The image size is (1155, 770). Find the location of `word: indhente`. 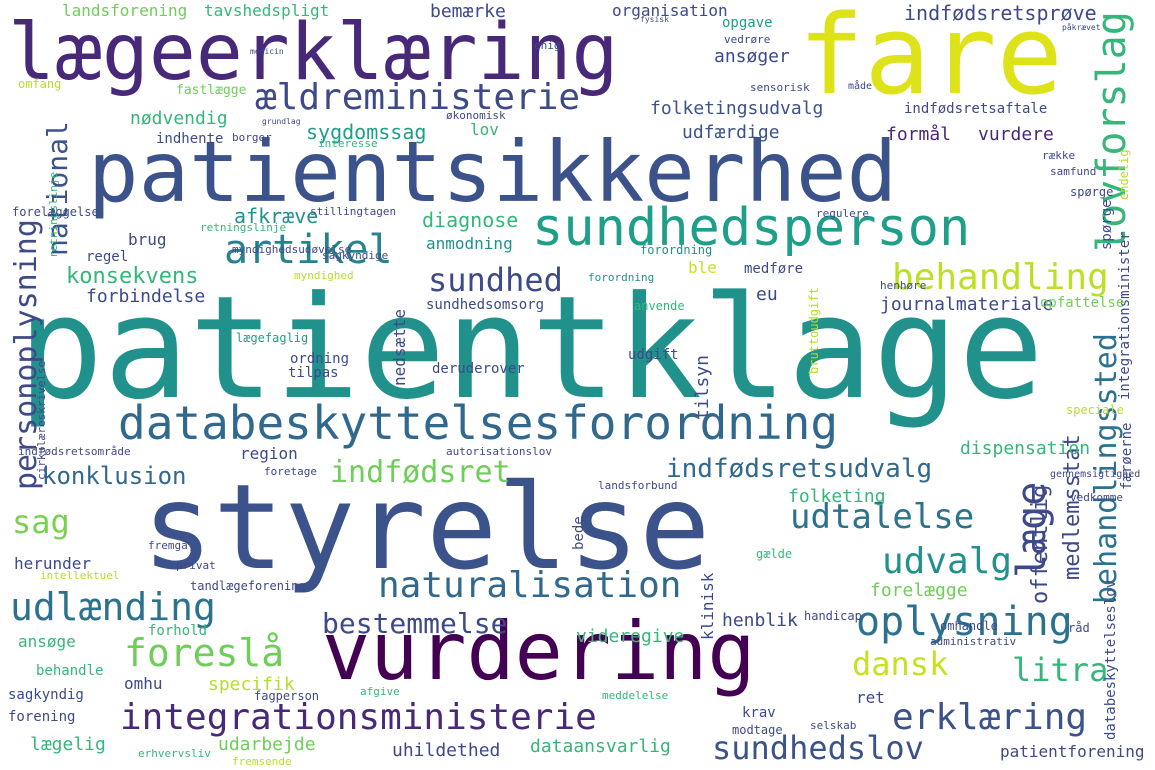

word: indhente is located at coordinates (190, 139).